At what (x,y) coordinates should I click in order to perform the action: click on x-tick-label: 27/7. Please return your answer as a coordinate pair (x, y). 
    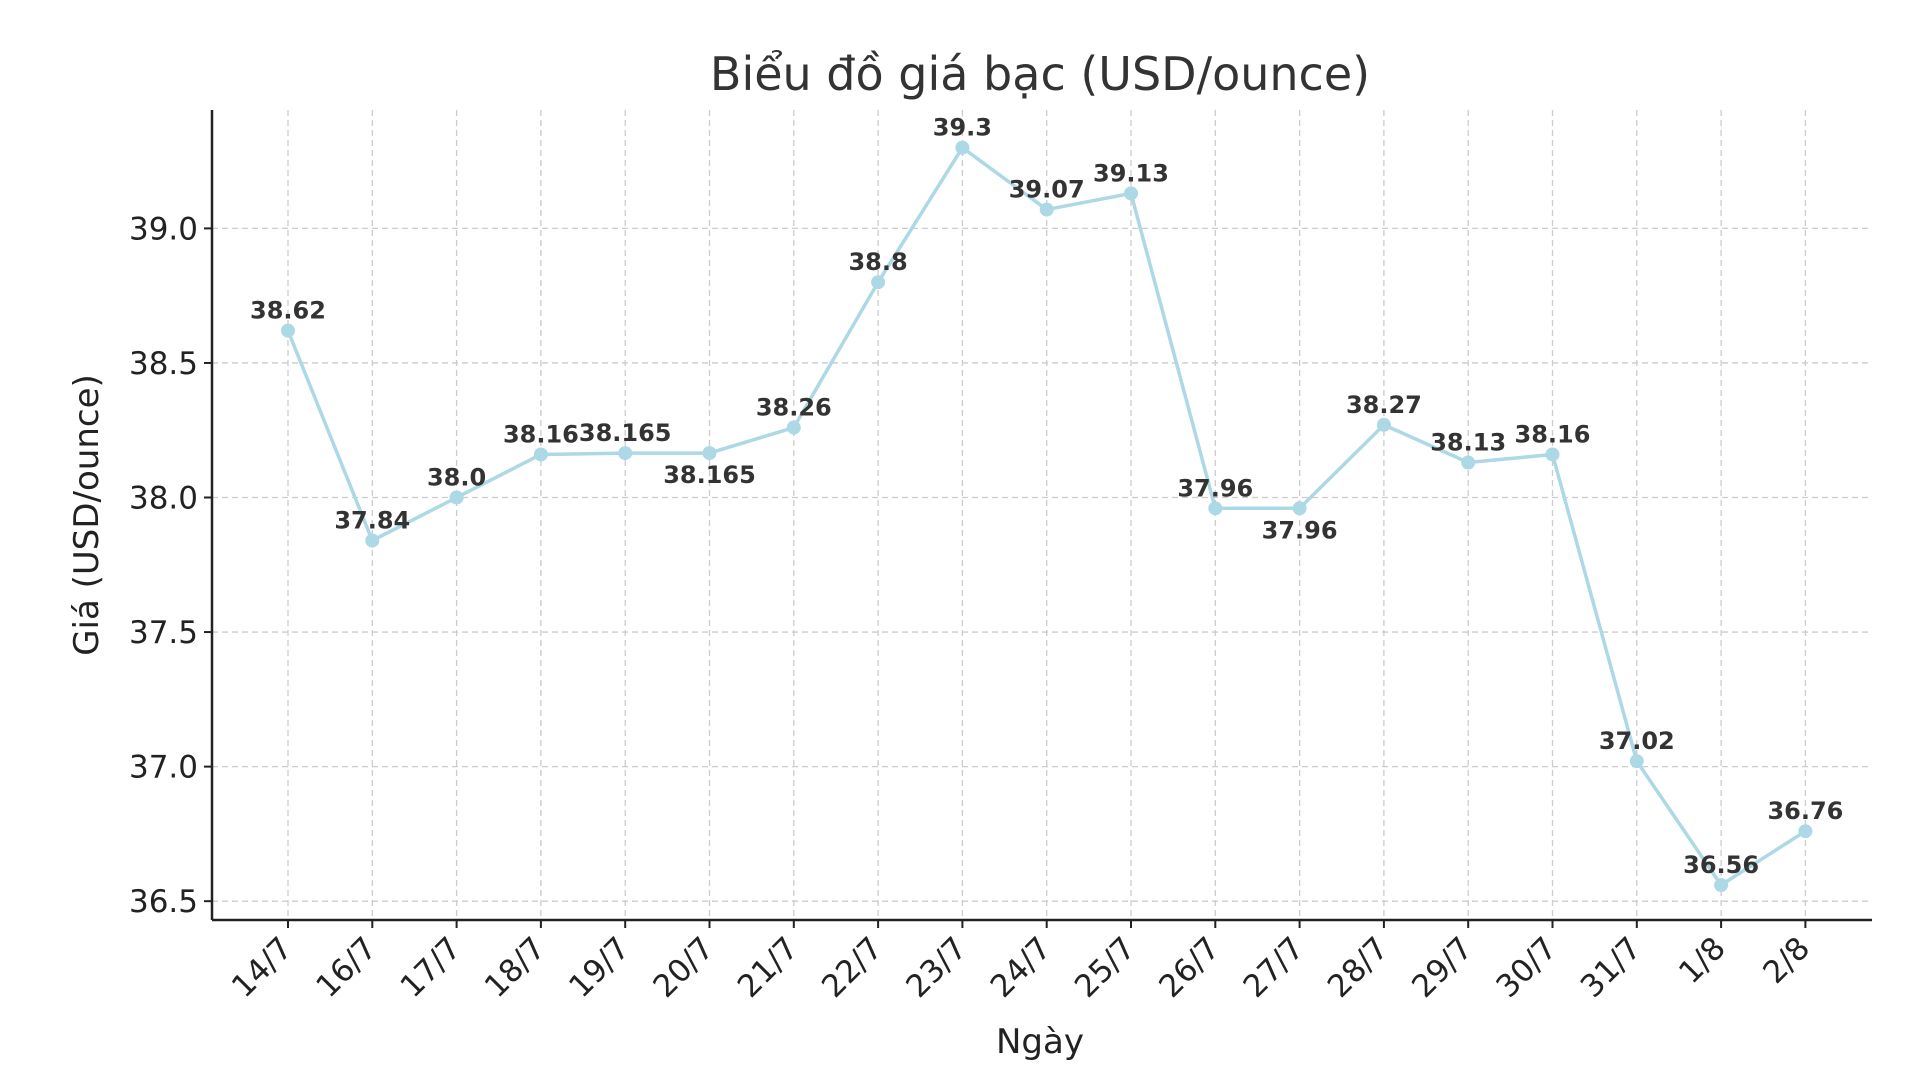
    Looking at the image, I should click on (1274, 967).